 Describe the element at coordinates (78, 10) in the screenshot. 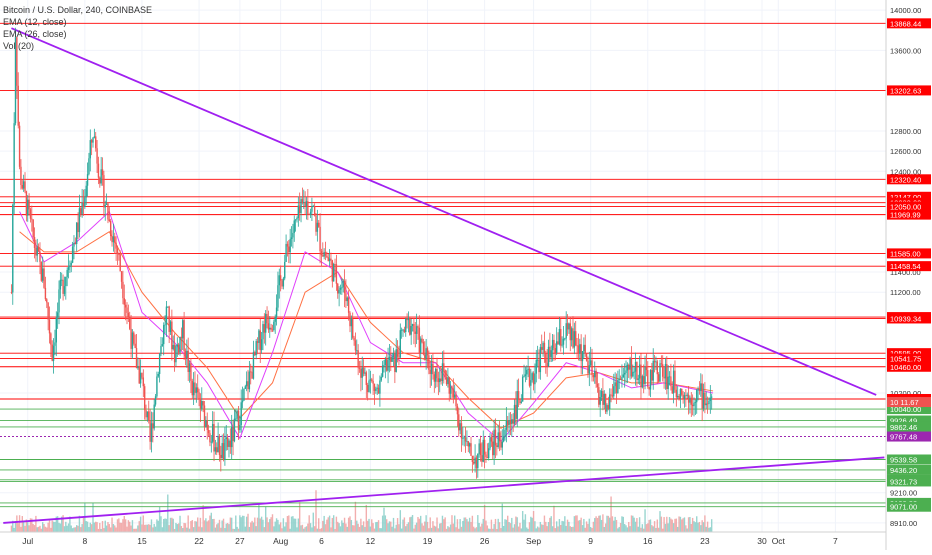

I see `legend-symbol: Bitcoin / U.S. Dollar, 240, COINBASE` at that location.